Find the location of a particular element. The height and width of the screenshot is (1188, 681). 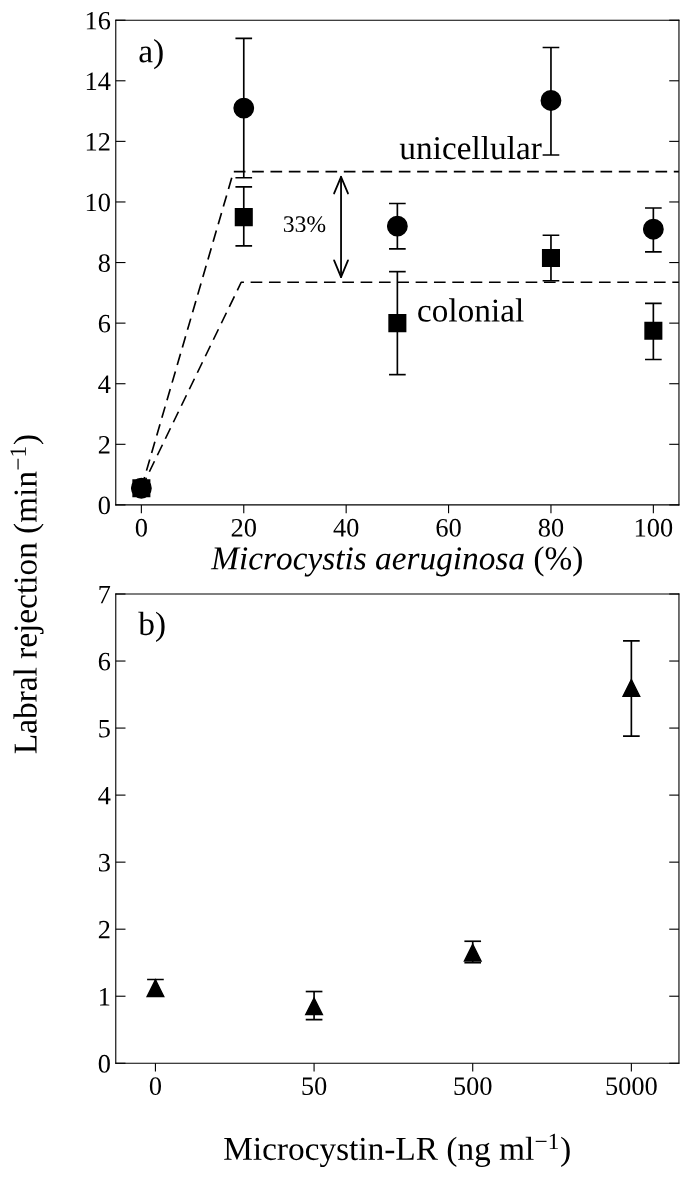

x-tick-label: 50 is located at coordinates (314, 1086).